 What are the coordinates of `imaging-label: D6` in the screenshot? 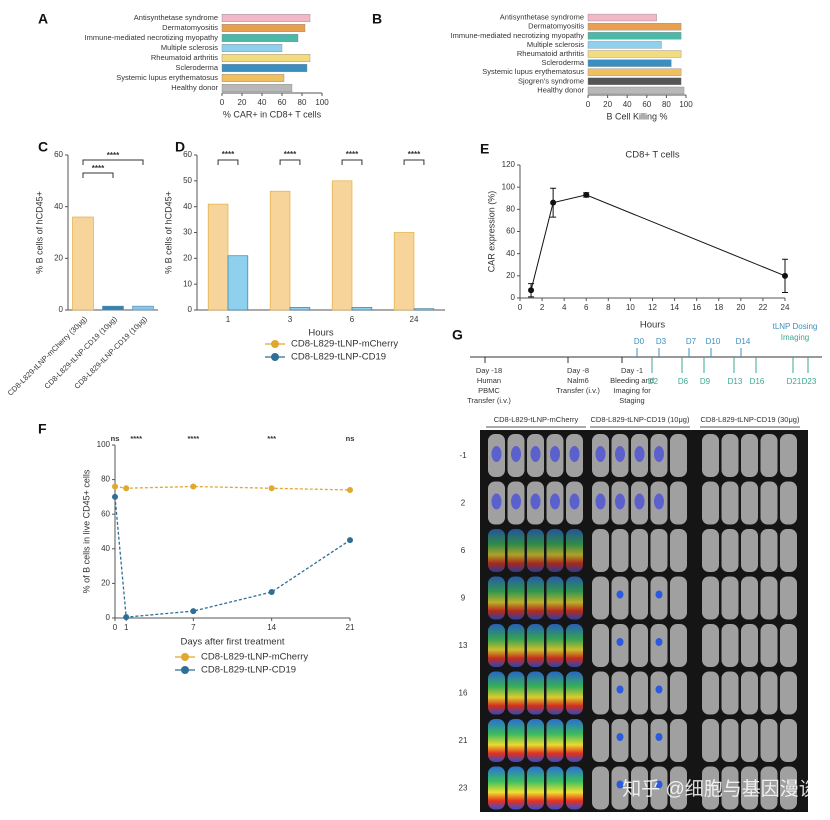 It's located at (683, 381).